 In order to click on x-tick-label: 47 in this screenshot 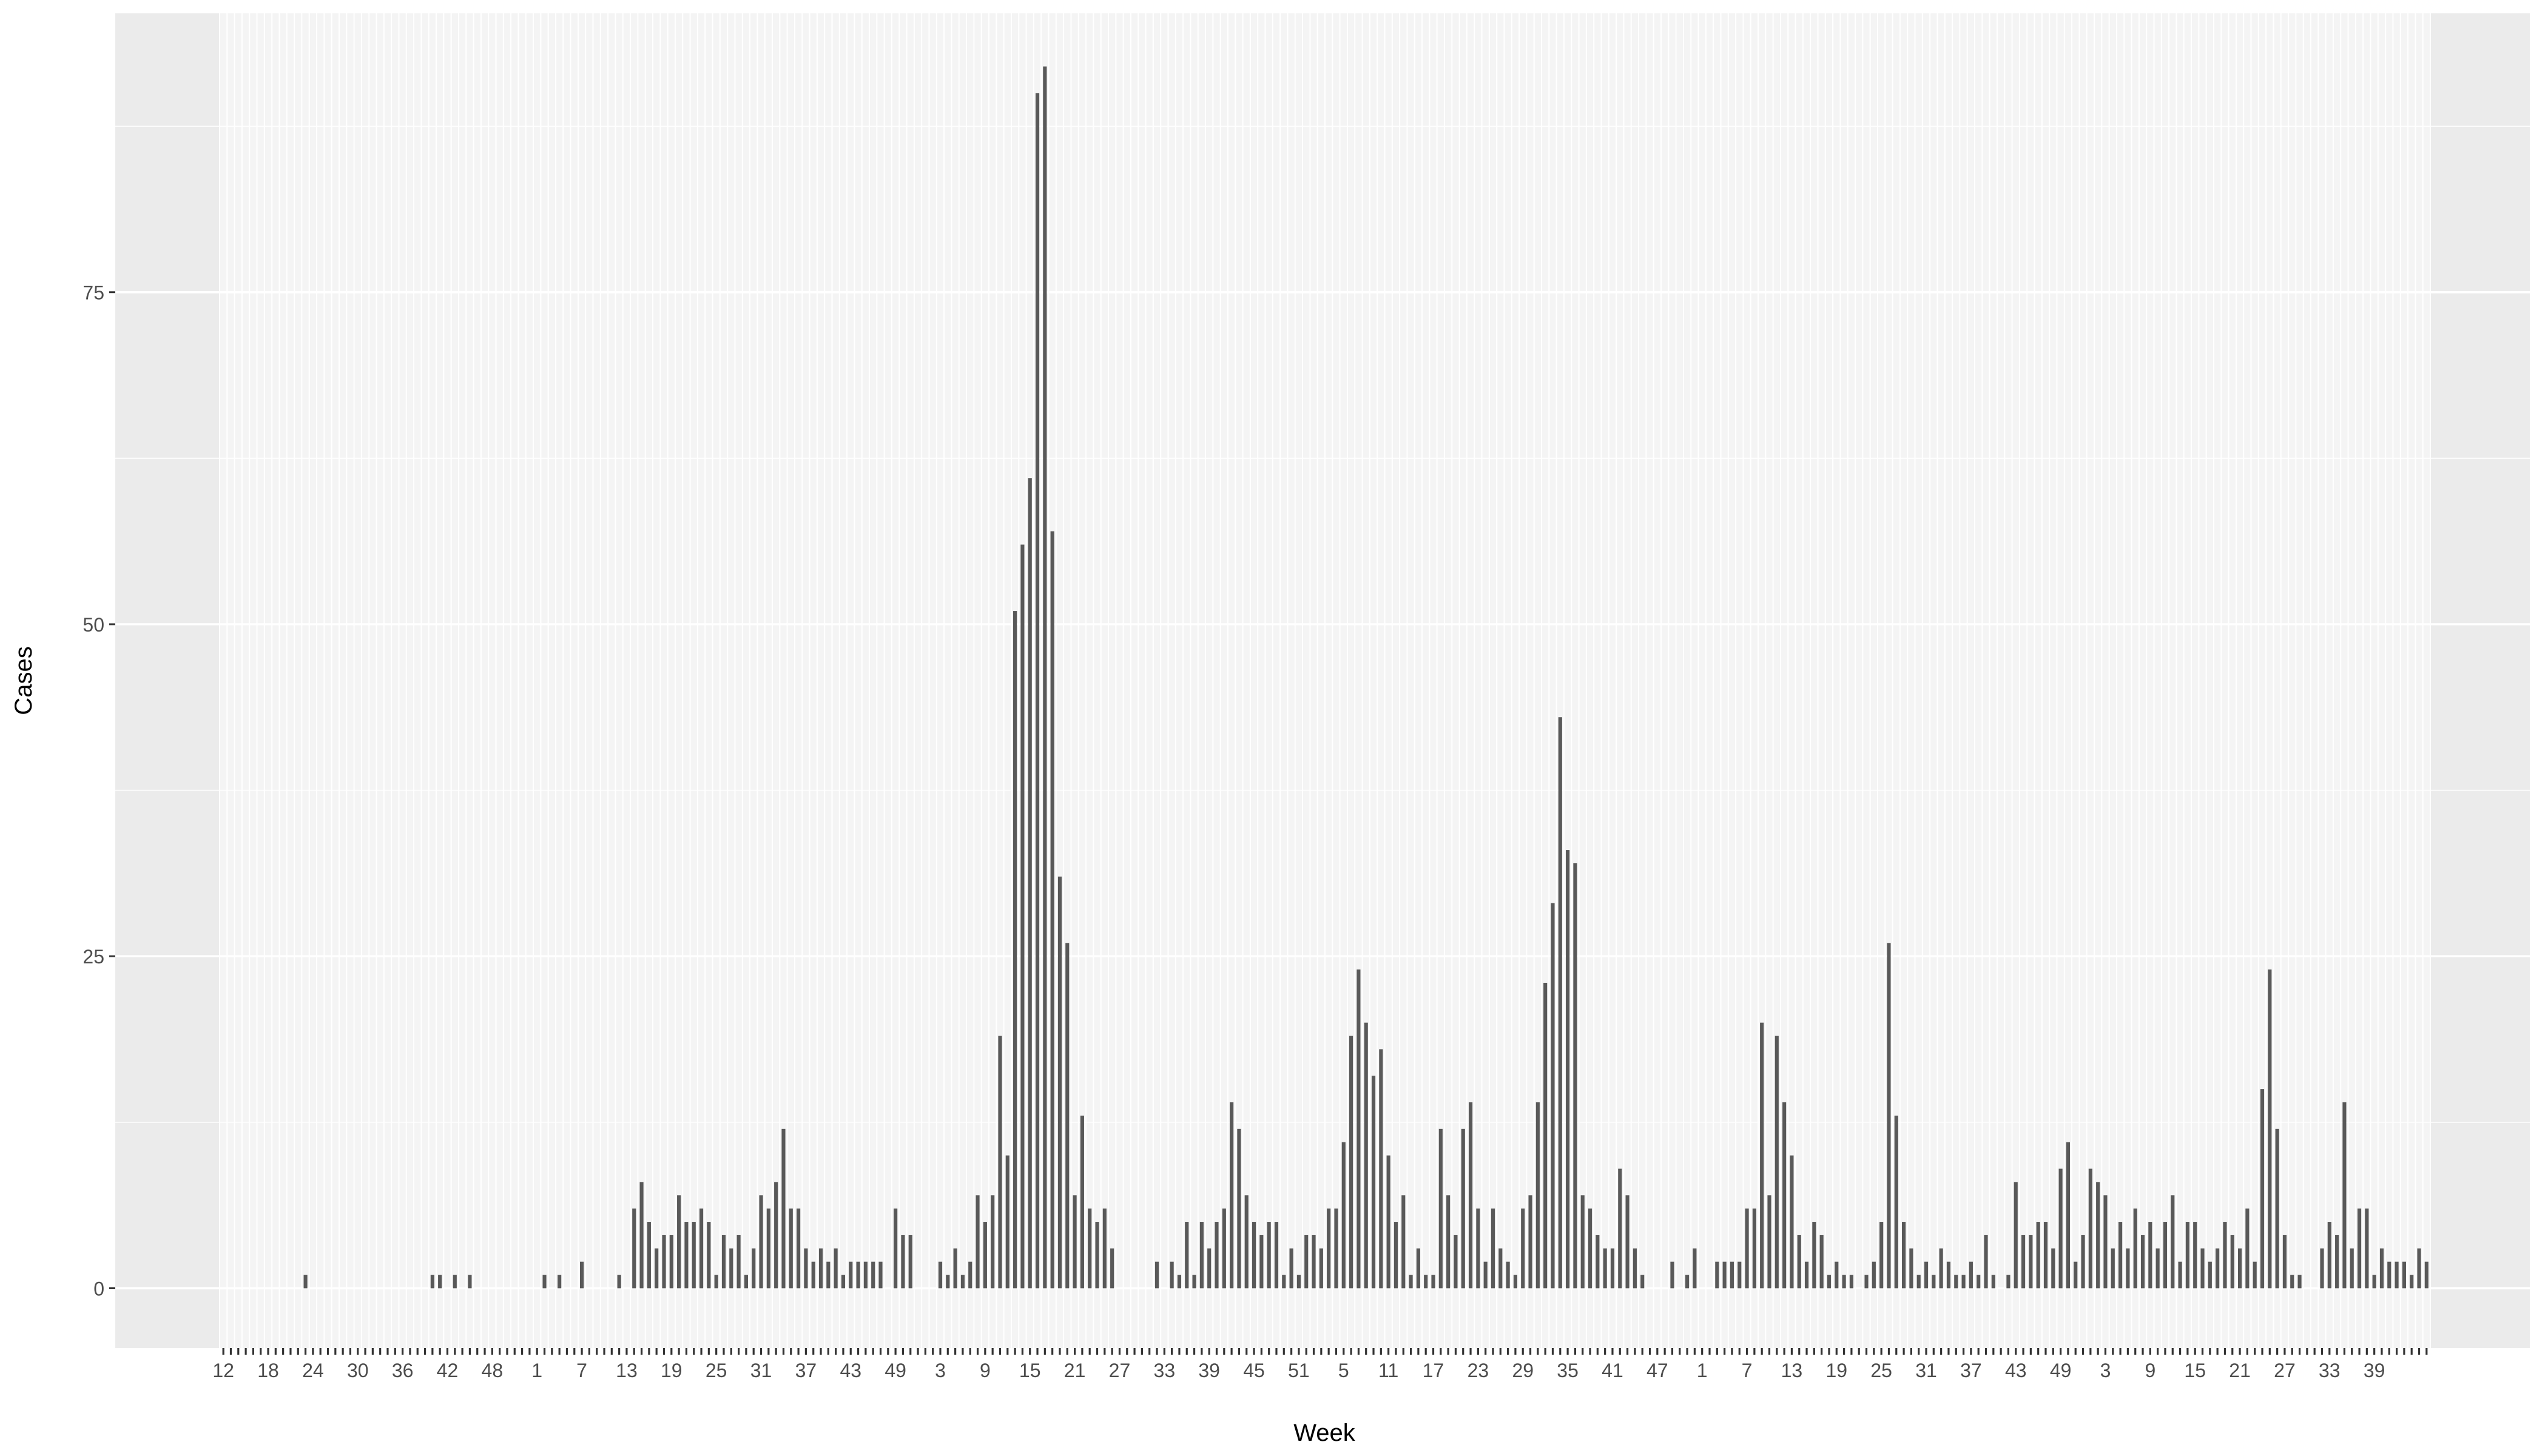, I will do `click(1657, 1370)`.